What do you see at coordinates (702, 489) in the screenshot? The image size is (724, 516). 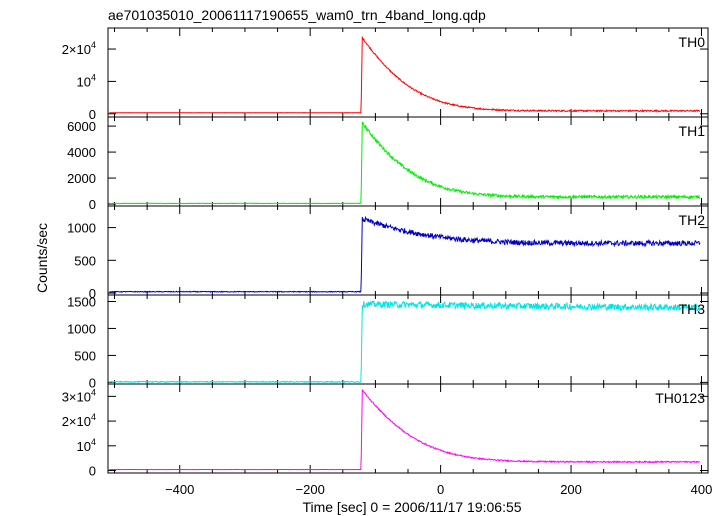 I see `x-tick-label: 400` at bounding box center [702, 489].